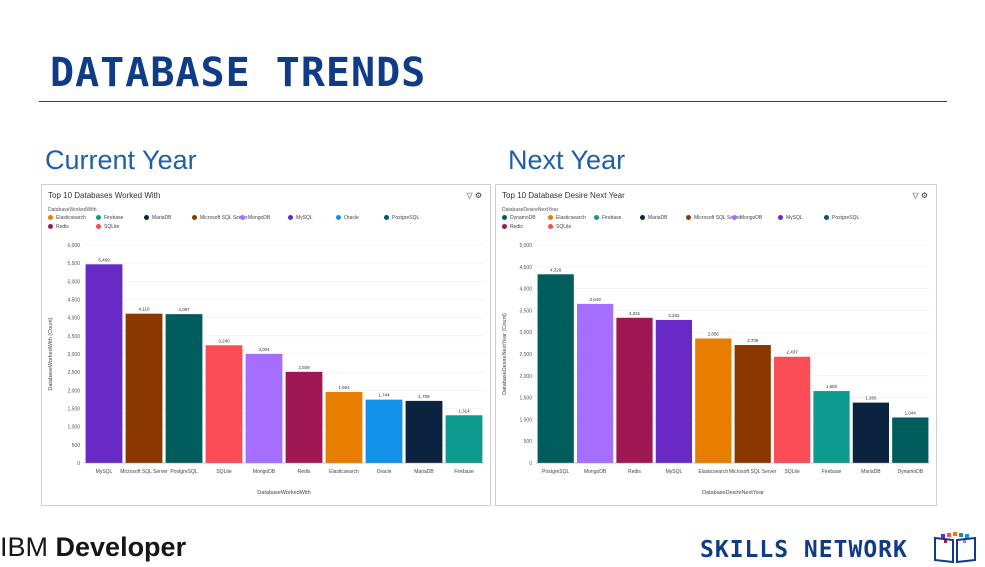  I want to click on x-tick-label: SQLite, so click(792, 472).